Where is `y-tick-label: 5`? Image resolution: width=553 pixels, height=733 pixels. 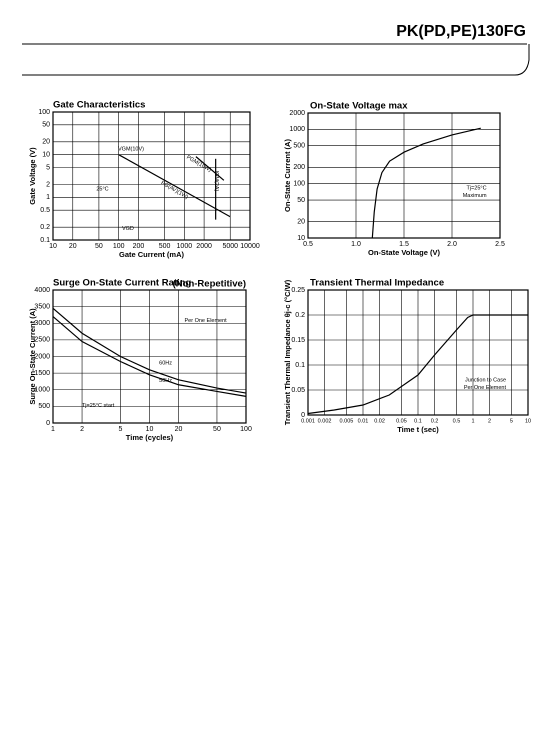
y-tick-label: 5 is located at coordinates (48, 167).